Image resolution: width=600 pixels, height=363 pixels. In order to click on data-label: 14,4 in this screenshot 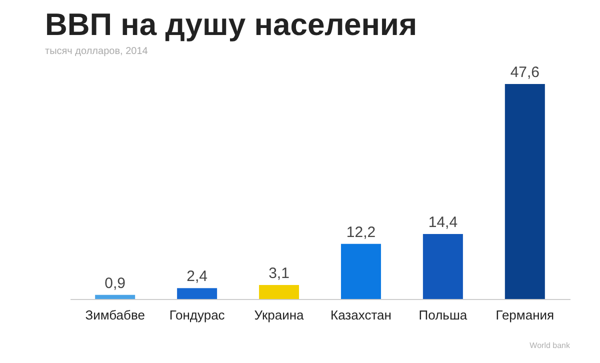, I will do `click(443, 222)`.